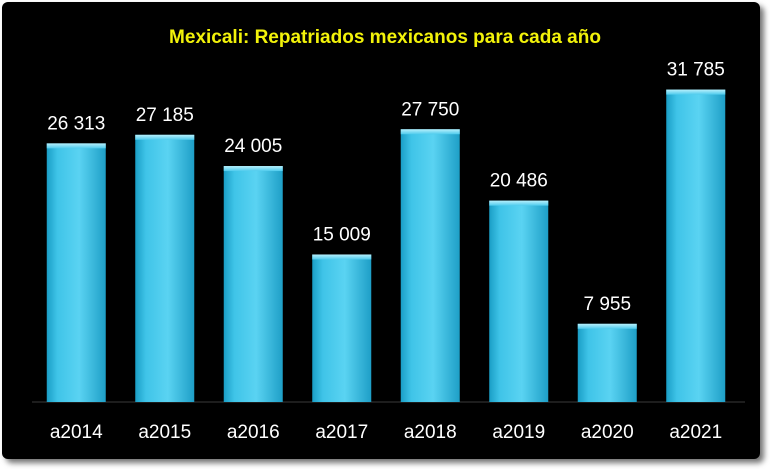  I want to click on value-label: 15 009, so click(342, 234).